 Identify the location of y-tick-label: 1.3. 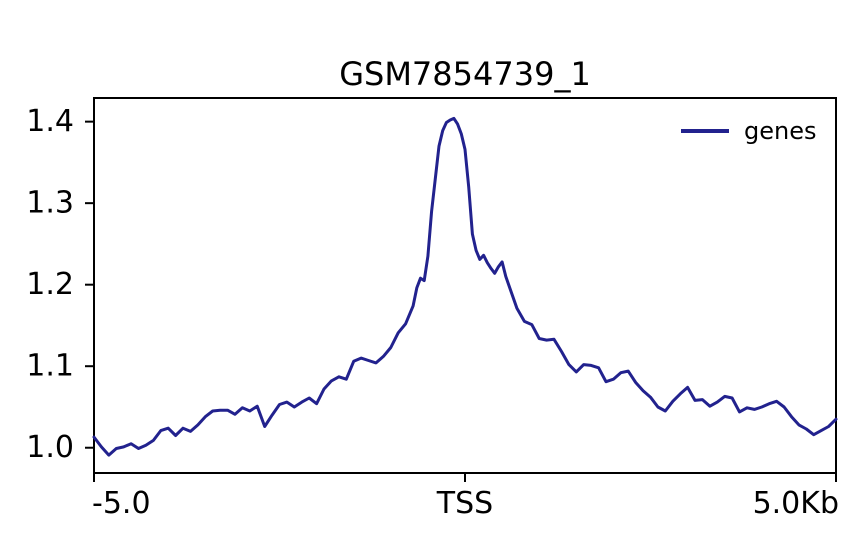
(50, 203).